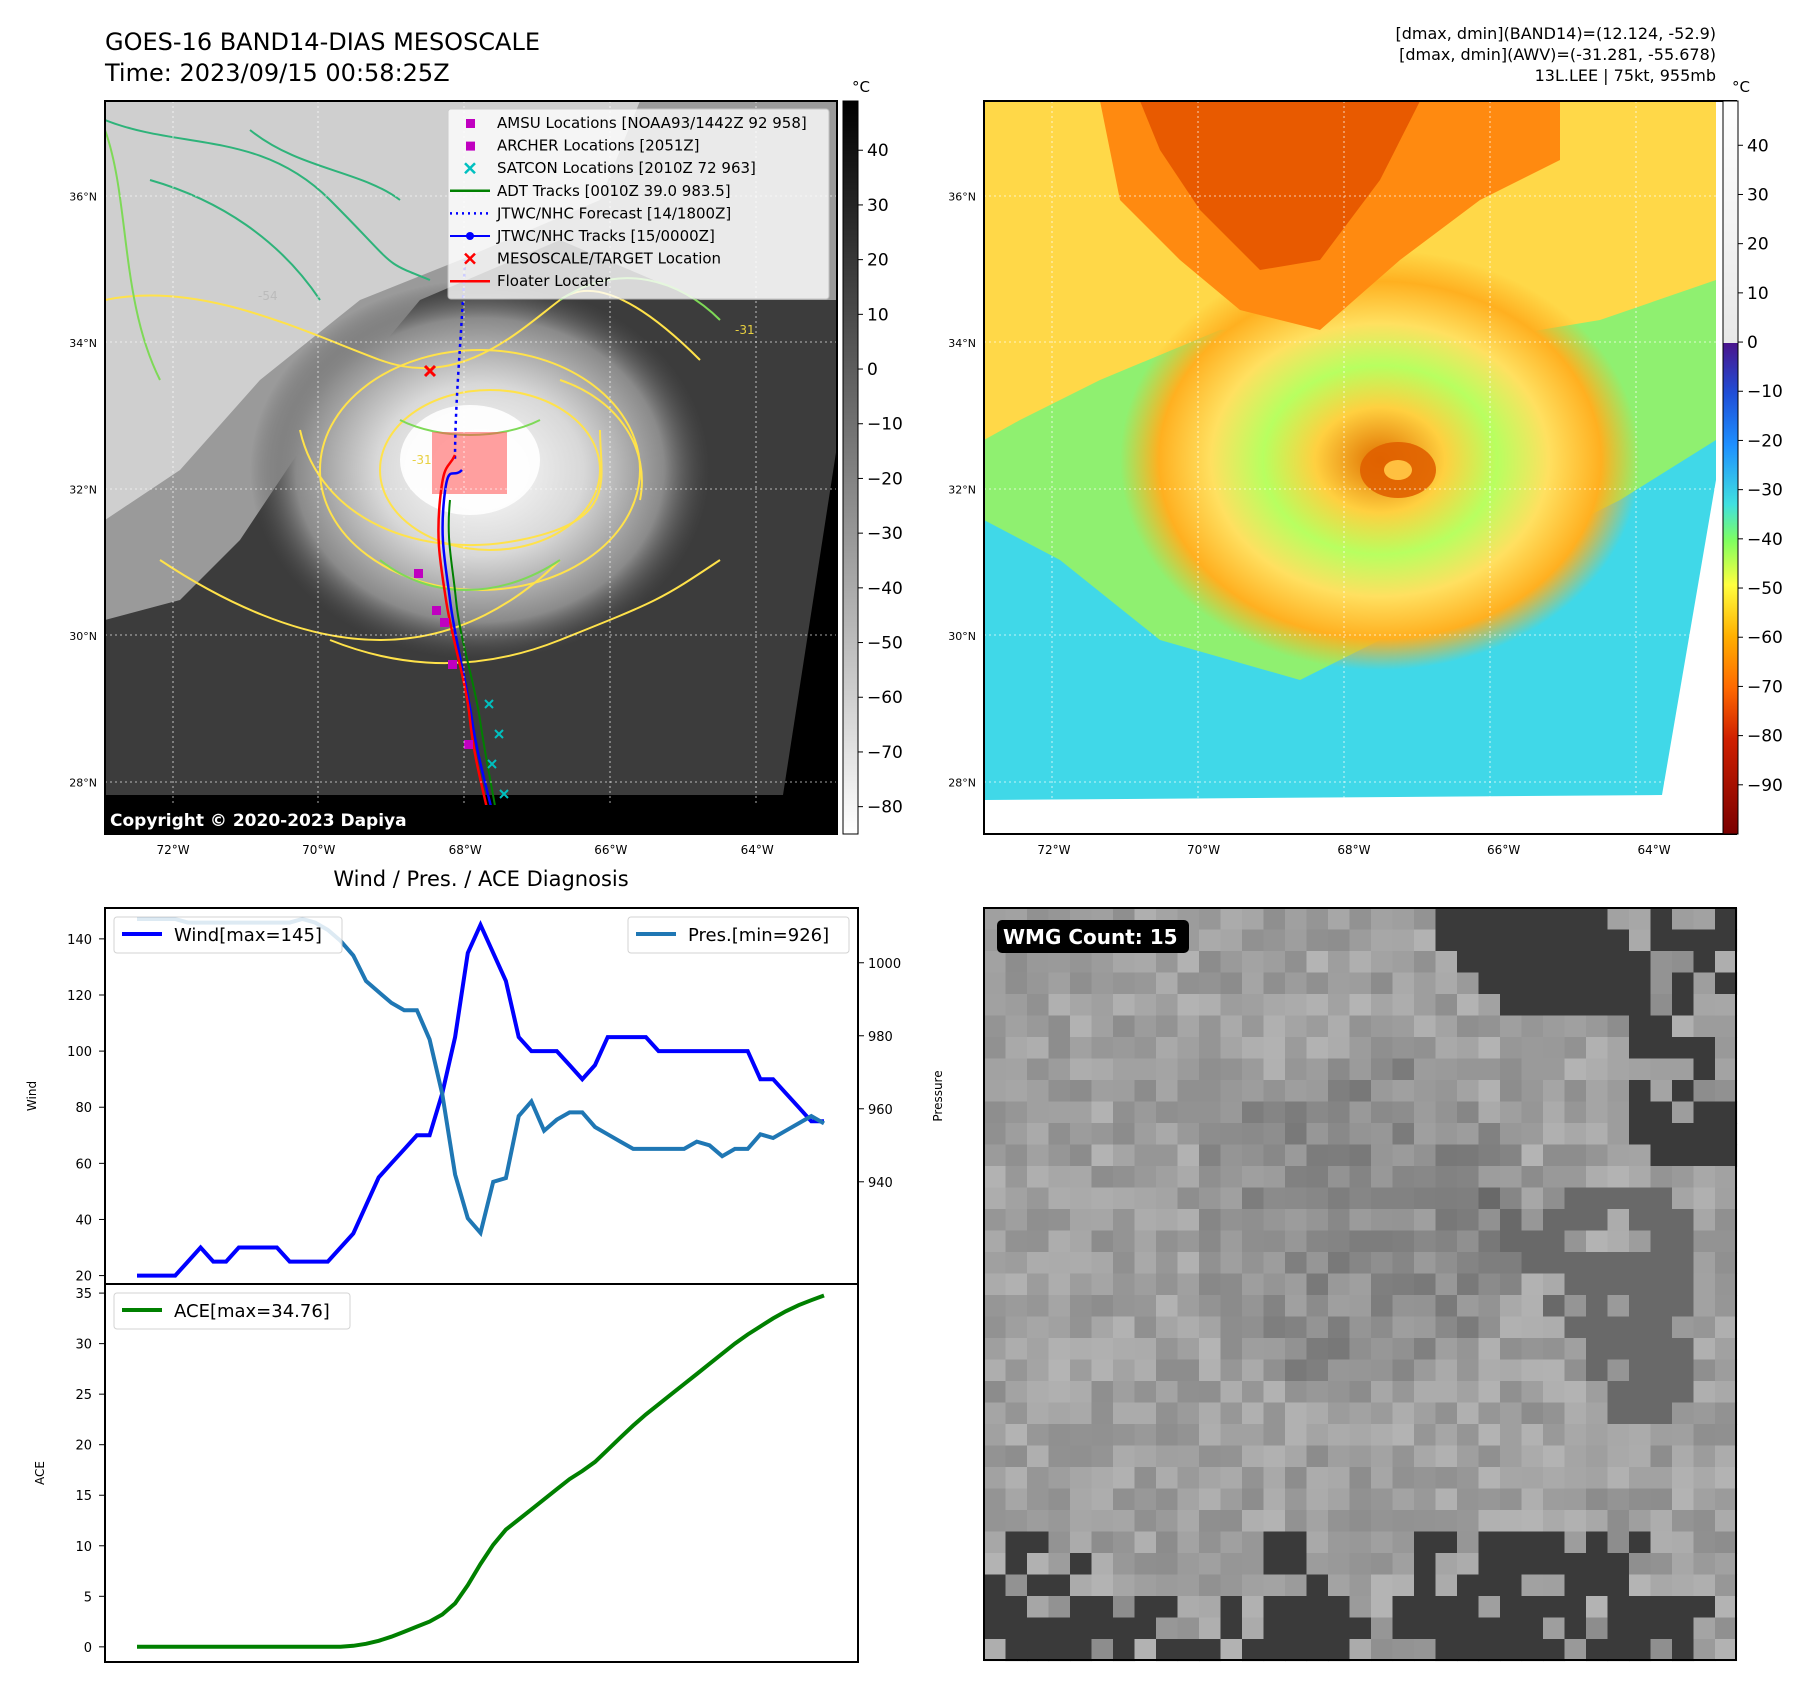 This screenshot has height=1690, width=1797. Describe the element at coordinates (872, 456) in the screenshot. I see `ir-colorbar: °C 40 30 20 10 0 −10 −20 −30 −40 −50 −60 −70 −80` at that location.